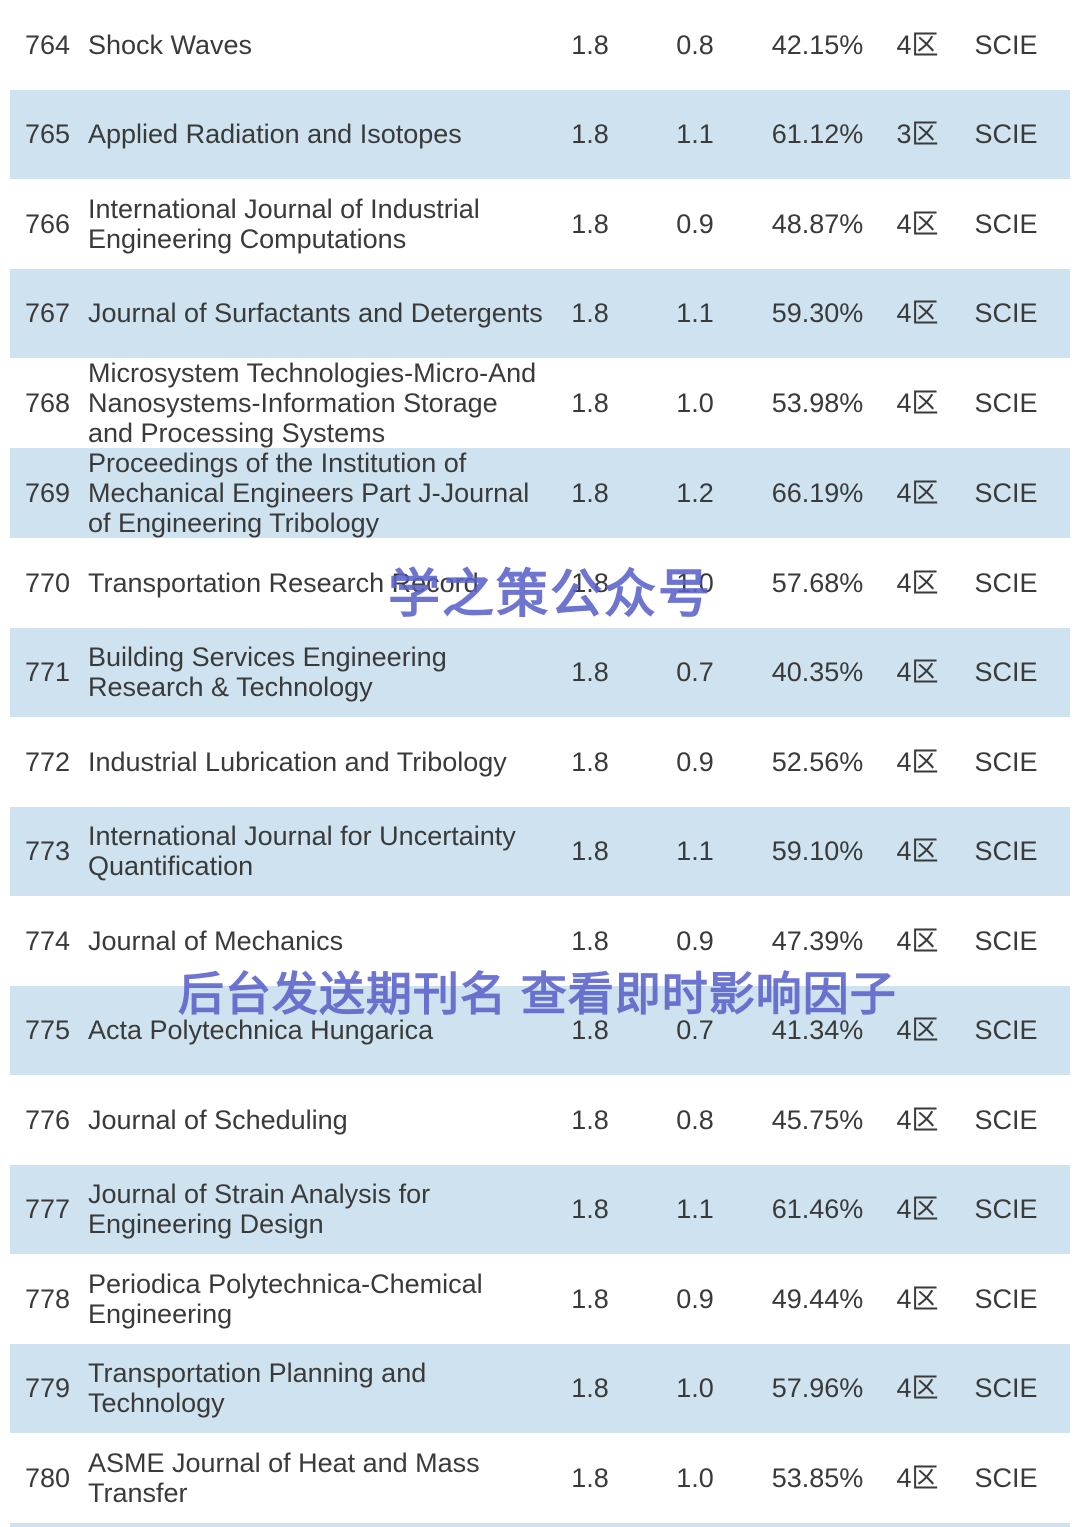 The width and height of the screenshot is (1080, 1527). I want to click on journal-name: Journal of Scheduling, so click(218, 1119).